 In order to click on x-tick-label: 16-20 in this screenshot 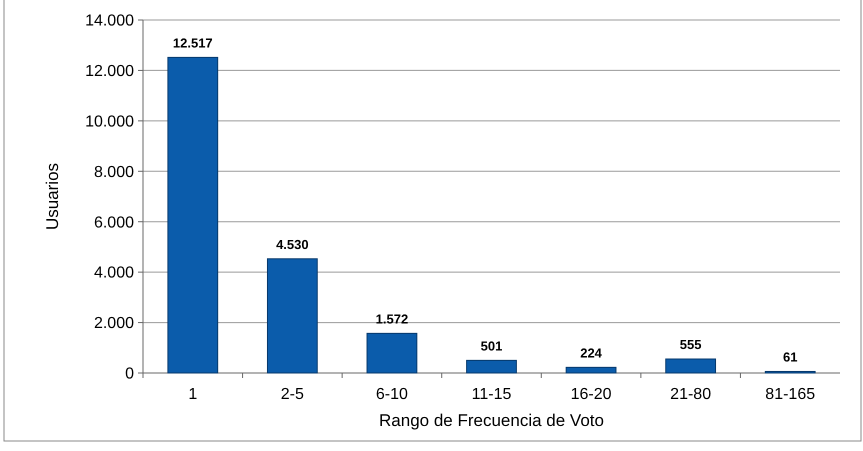, I will do `click(591, 394)`.